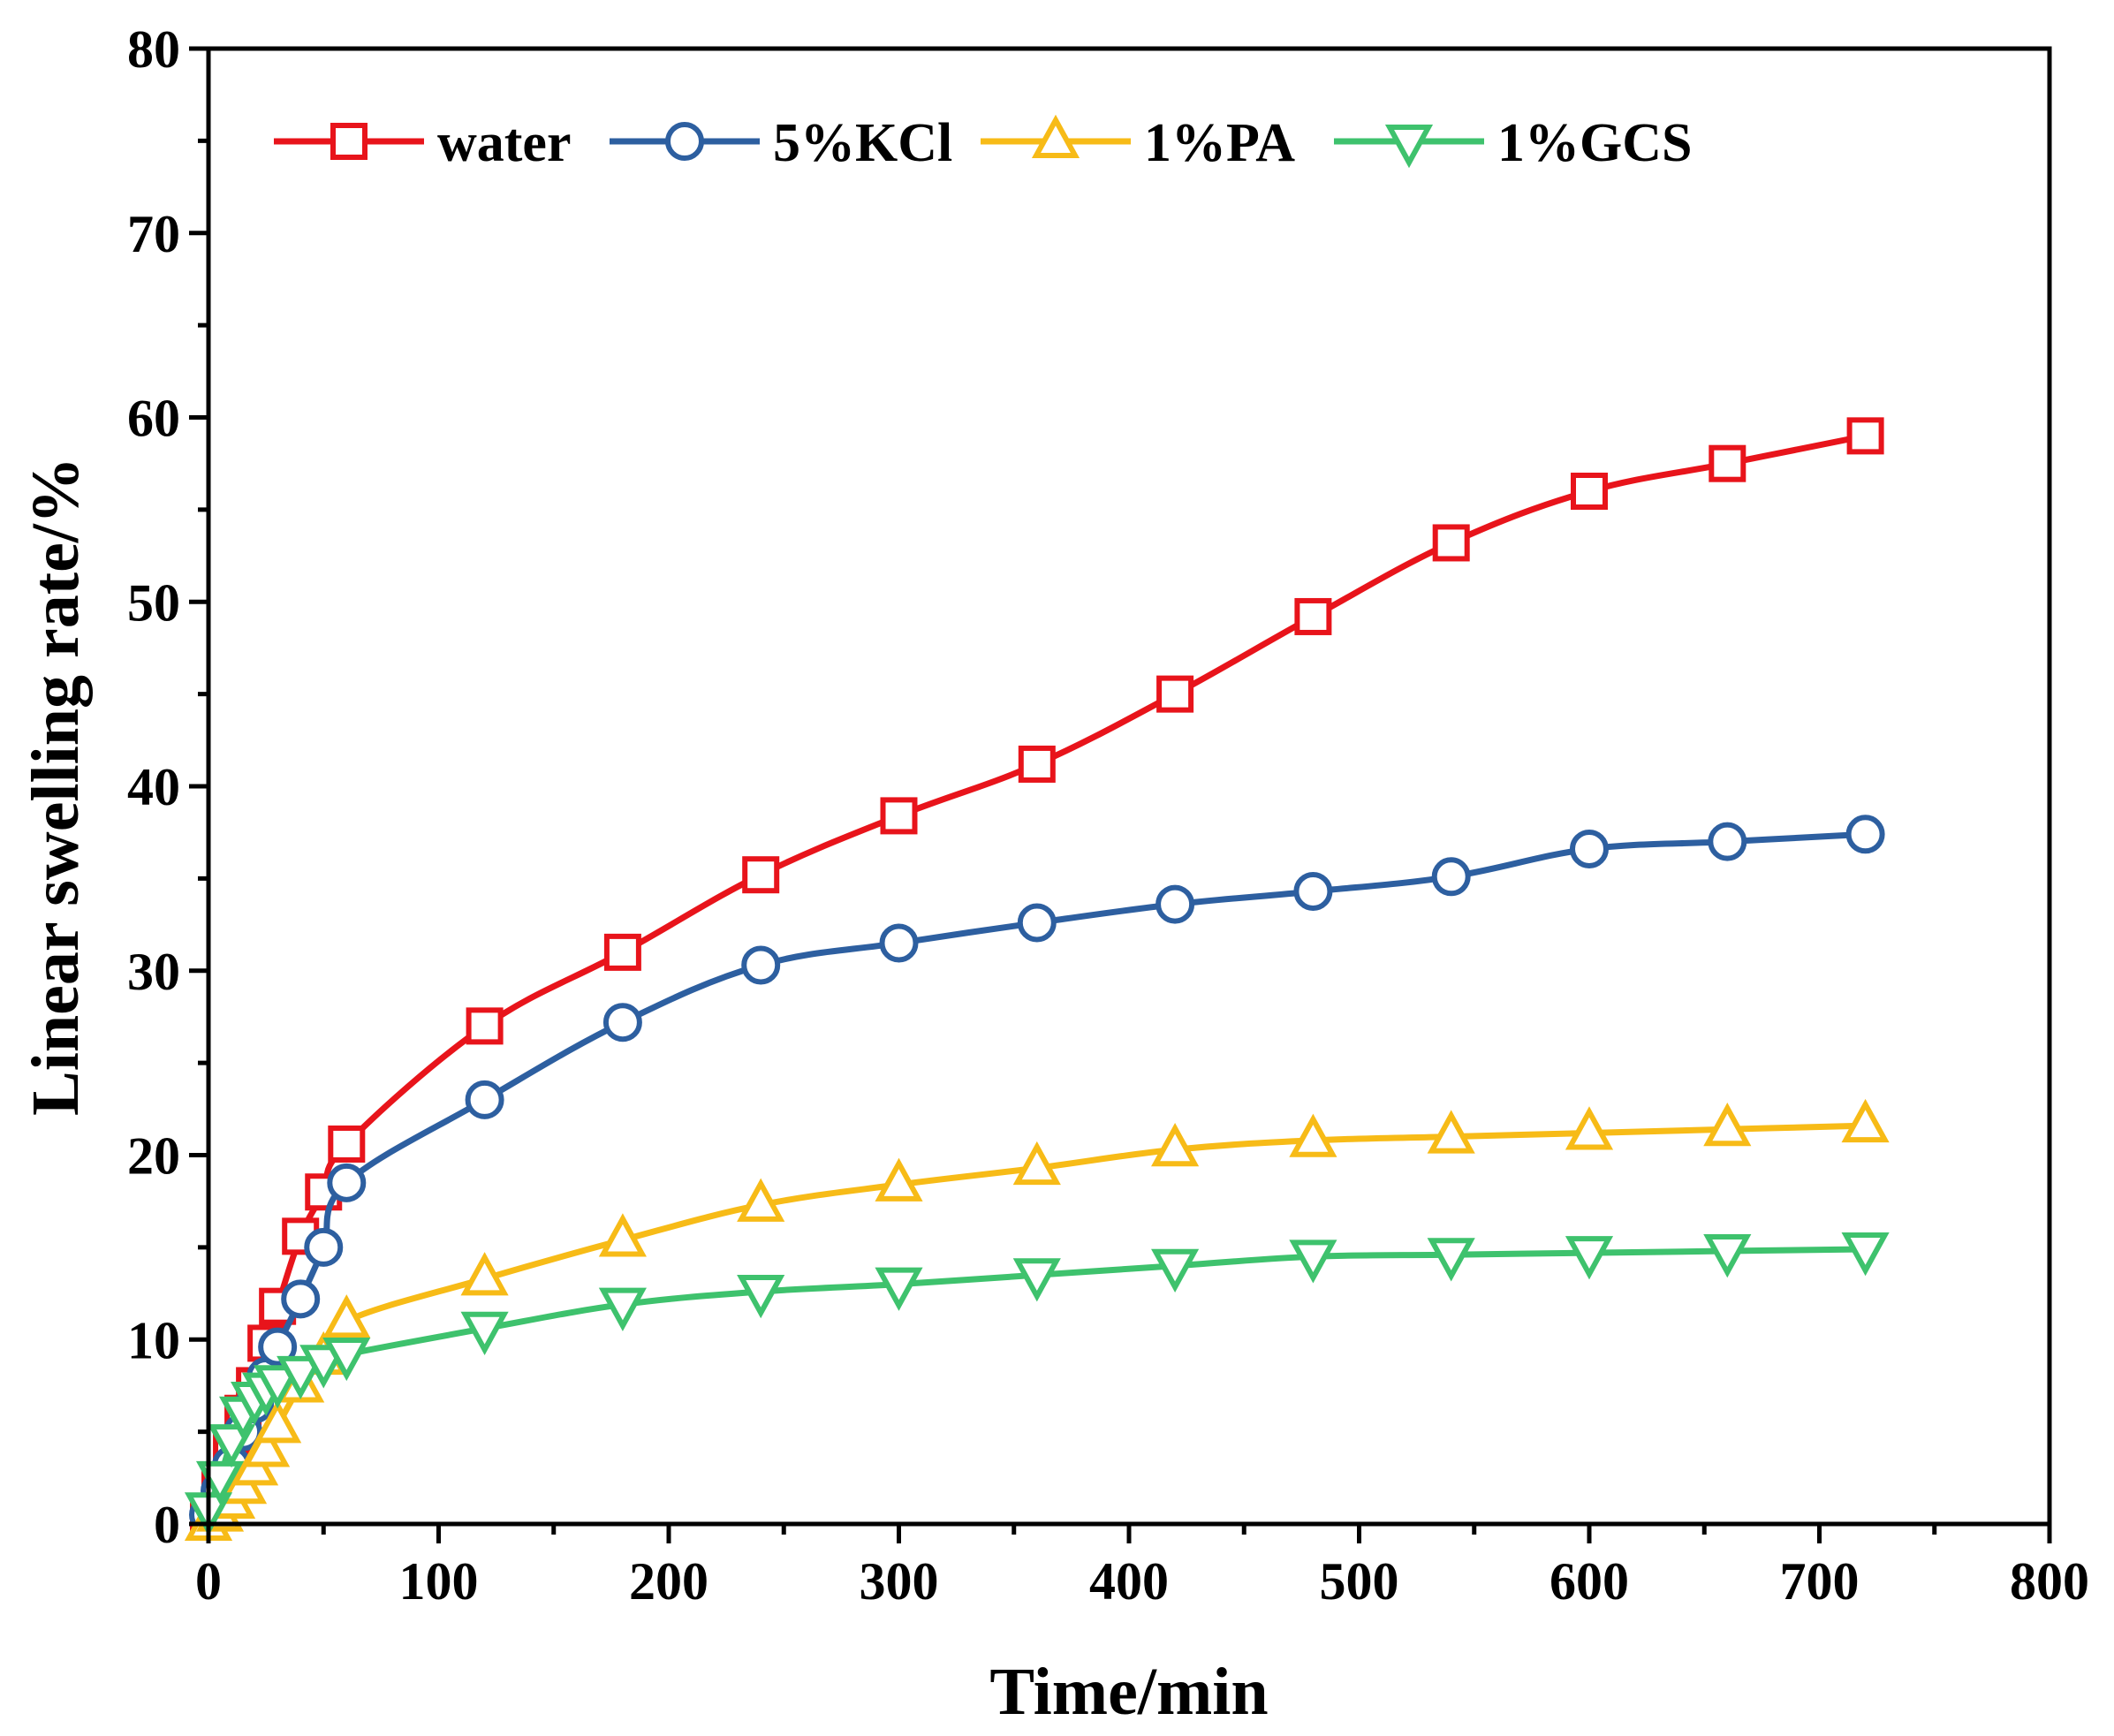  Describe the element at coordinates (167, 1525) in the screenshot. I see `y-tick-label: 0` at that location.